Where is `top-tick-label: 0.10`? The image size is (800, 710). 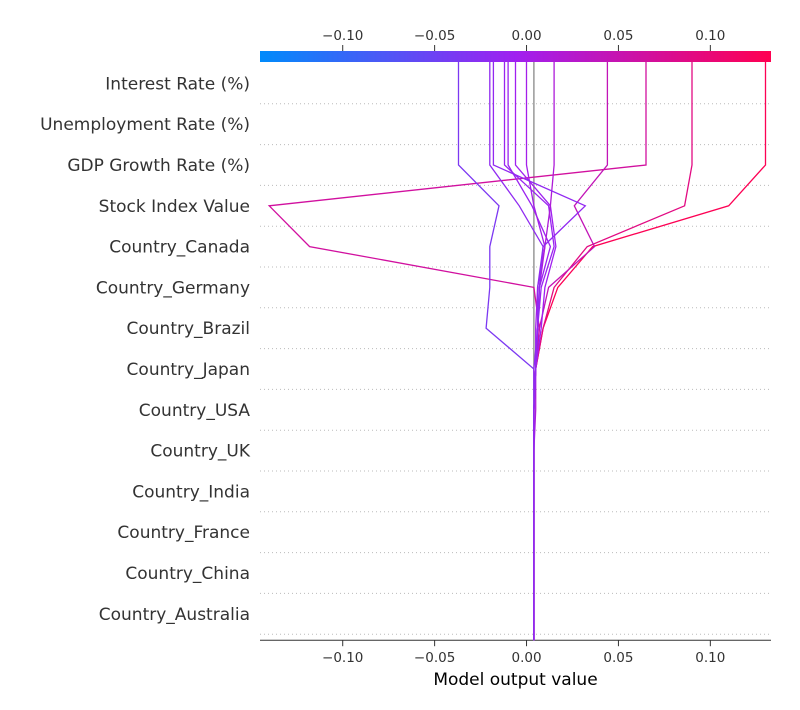
top-tick-label: 0.10 is located at coordinates (710, 36).